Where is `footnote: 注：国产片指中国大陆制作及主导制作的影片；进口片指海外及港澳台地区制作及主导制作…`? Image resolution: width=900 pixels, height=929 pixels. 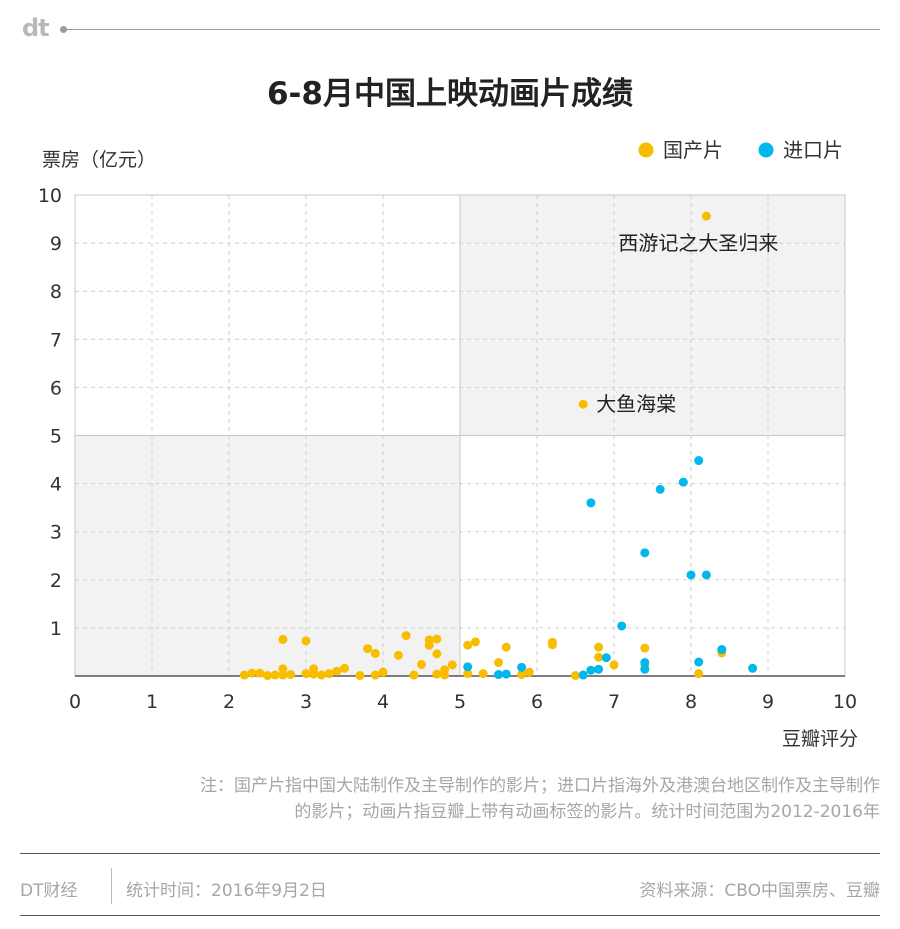
footnote: 注：国产片指中国大陆制作及主导制作的影片；进口片指海外及港澳台地区制作及主导制作… is located at coordinates (450, 799).